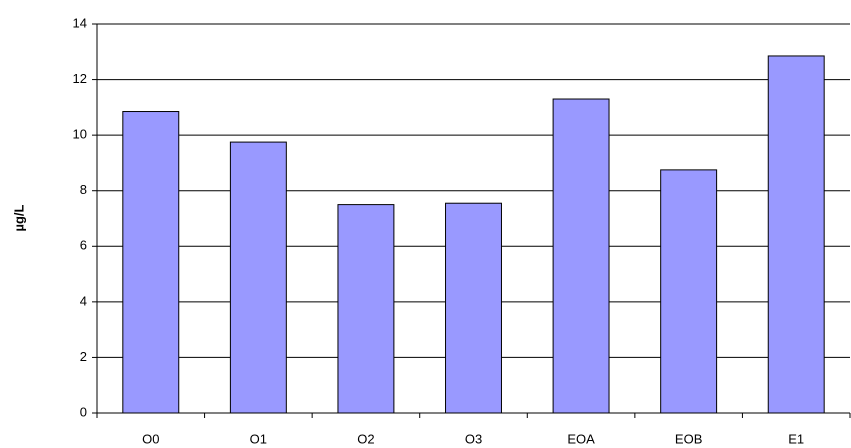  Describe the element at coordinates (688, 438) in the screenshot. I see `x-tick-label: EOB` at that location.